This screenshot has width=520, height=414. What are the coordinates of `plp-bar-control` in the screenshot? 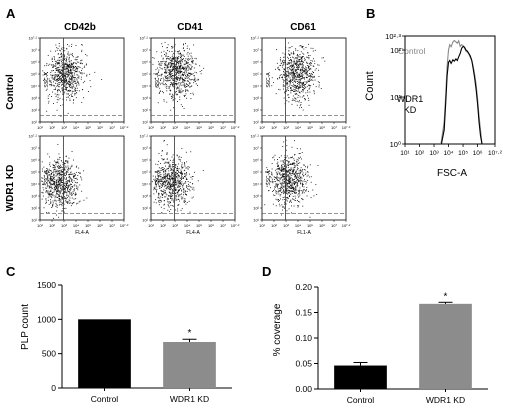 It's located at (104, 353).